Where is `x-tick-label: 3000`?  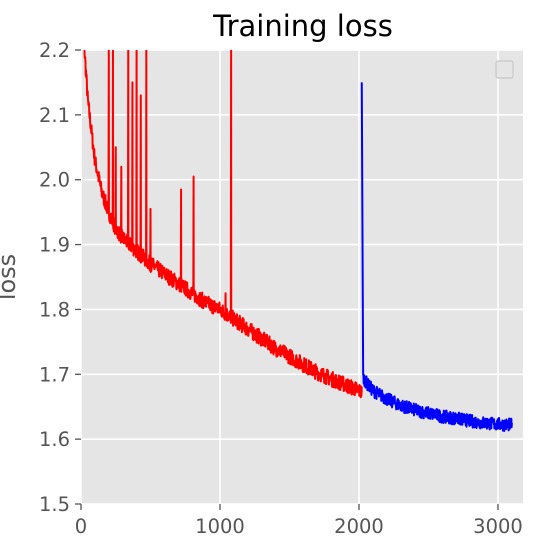
x-tick-label: 3000 is located at coordinates (498, 526).